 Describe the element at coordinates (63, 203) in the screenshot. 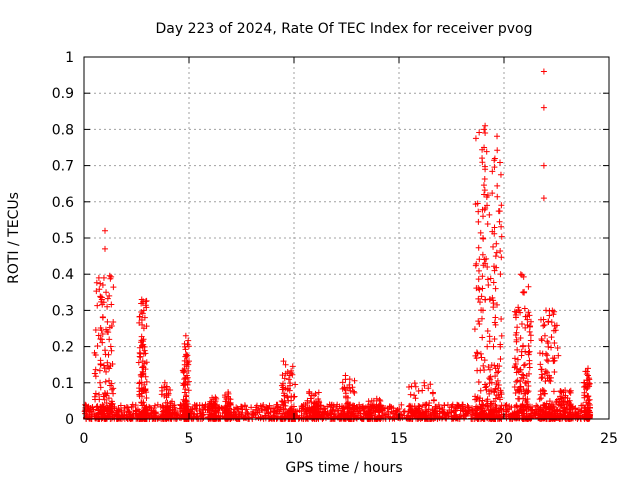

I see `y-tick-label: 0.6` at that location.